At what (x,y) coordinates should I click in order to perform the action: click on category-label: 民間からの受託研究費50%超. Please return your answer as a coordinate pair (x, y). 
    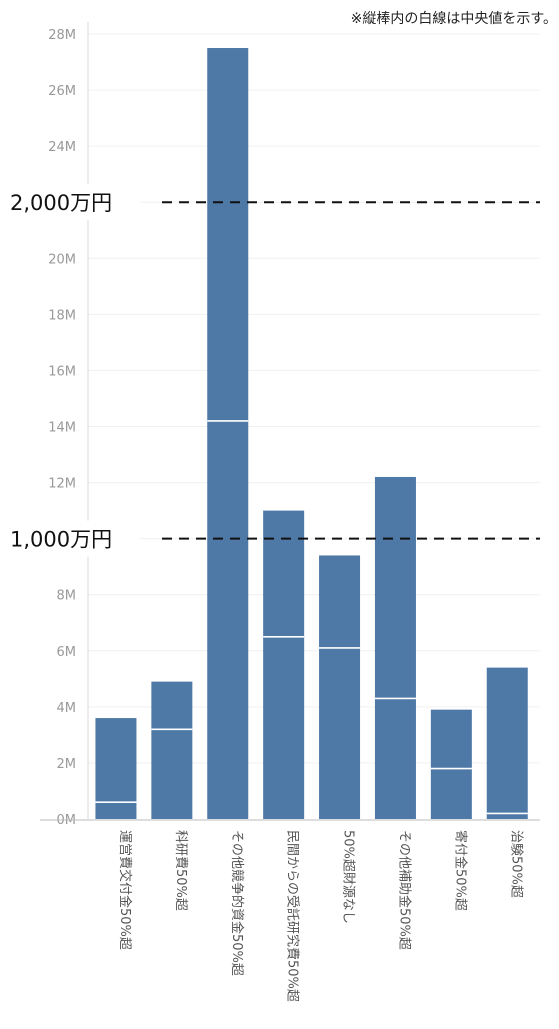
    Looking at the image, I should click on (293, 916).